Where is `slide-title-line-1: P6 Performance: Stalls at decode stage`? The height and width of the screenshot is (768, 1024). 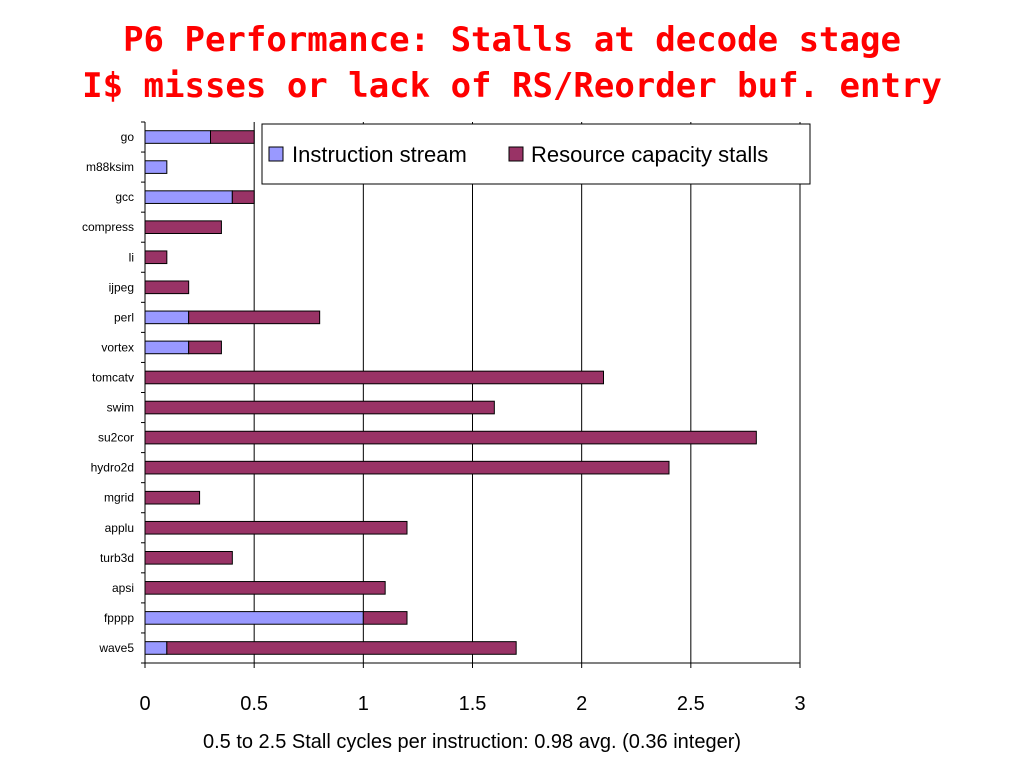
slide-title-line-1: P6 Performance: Stalls at decode stage is located at coordinates (512, 40).